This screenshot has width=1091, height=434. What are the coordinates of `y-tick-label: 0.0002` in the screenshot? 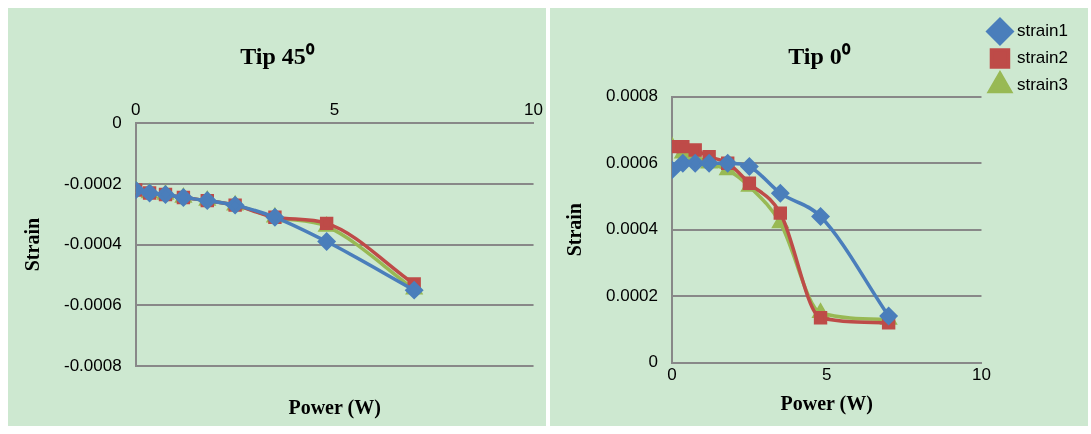 It's located at (632, 295).